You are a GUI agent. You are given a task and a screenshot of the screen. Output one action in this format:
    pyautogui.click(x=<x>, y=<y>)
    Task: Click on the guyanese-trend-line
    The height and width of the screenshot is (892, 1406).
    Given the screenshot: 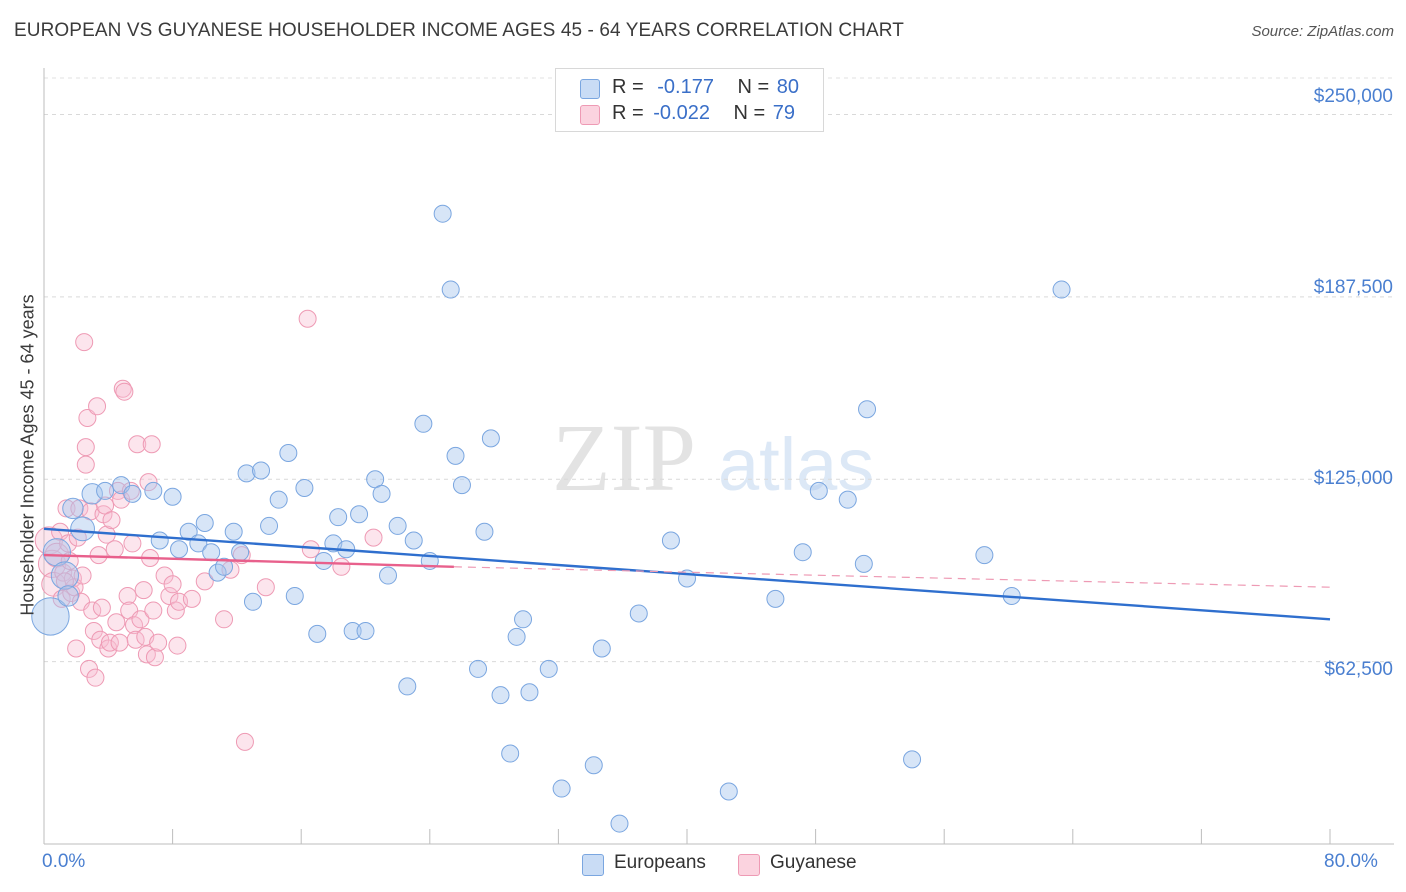 What is the action you would take?
    pyautogui.click(x=248, y=560)
    